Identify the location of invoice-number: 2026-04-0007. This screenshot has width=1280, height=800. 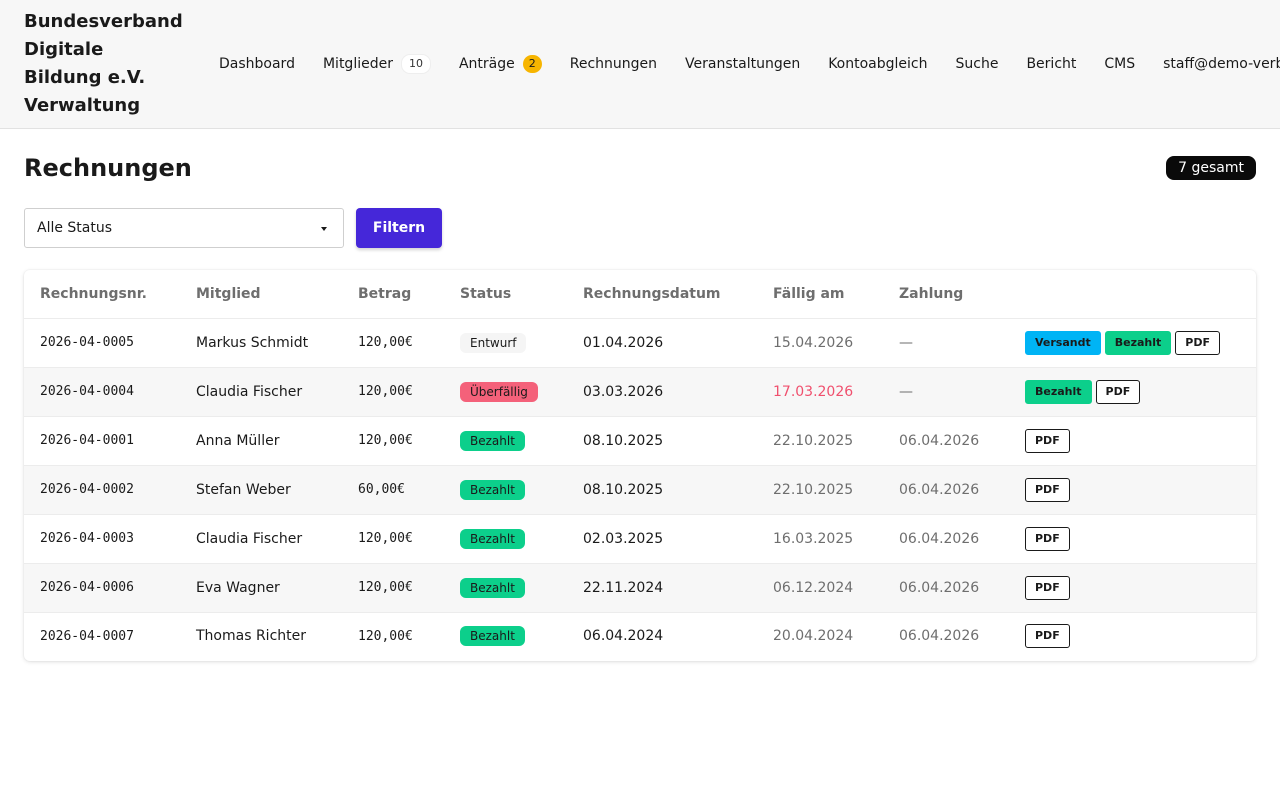
(87, 636).